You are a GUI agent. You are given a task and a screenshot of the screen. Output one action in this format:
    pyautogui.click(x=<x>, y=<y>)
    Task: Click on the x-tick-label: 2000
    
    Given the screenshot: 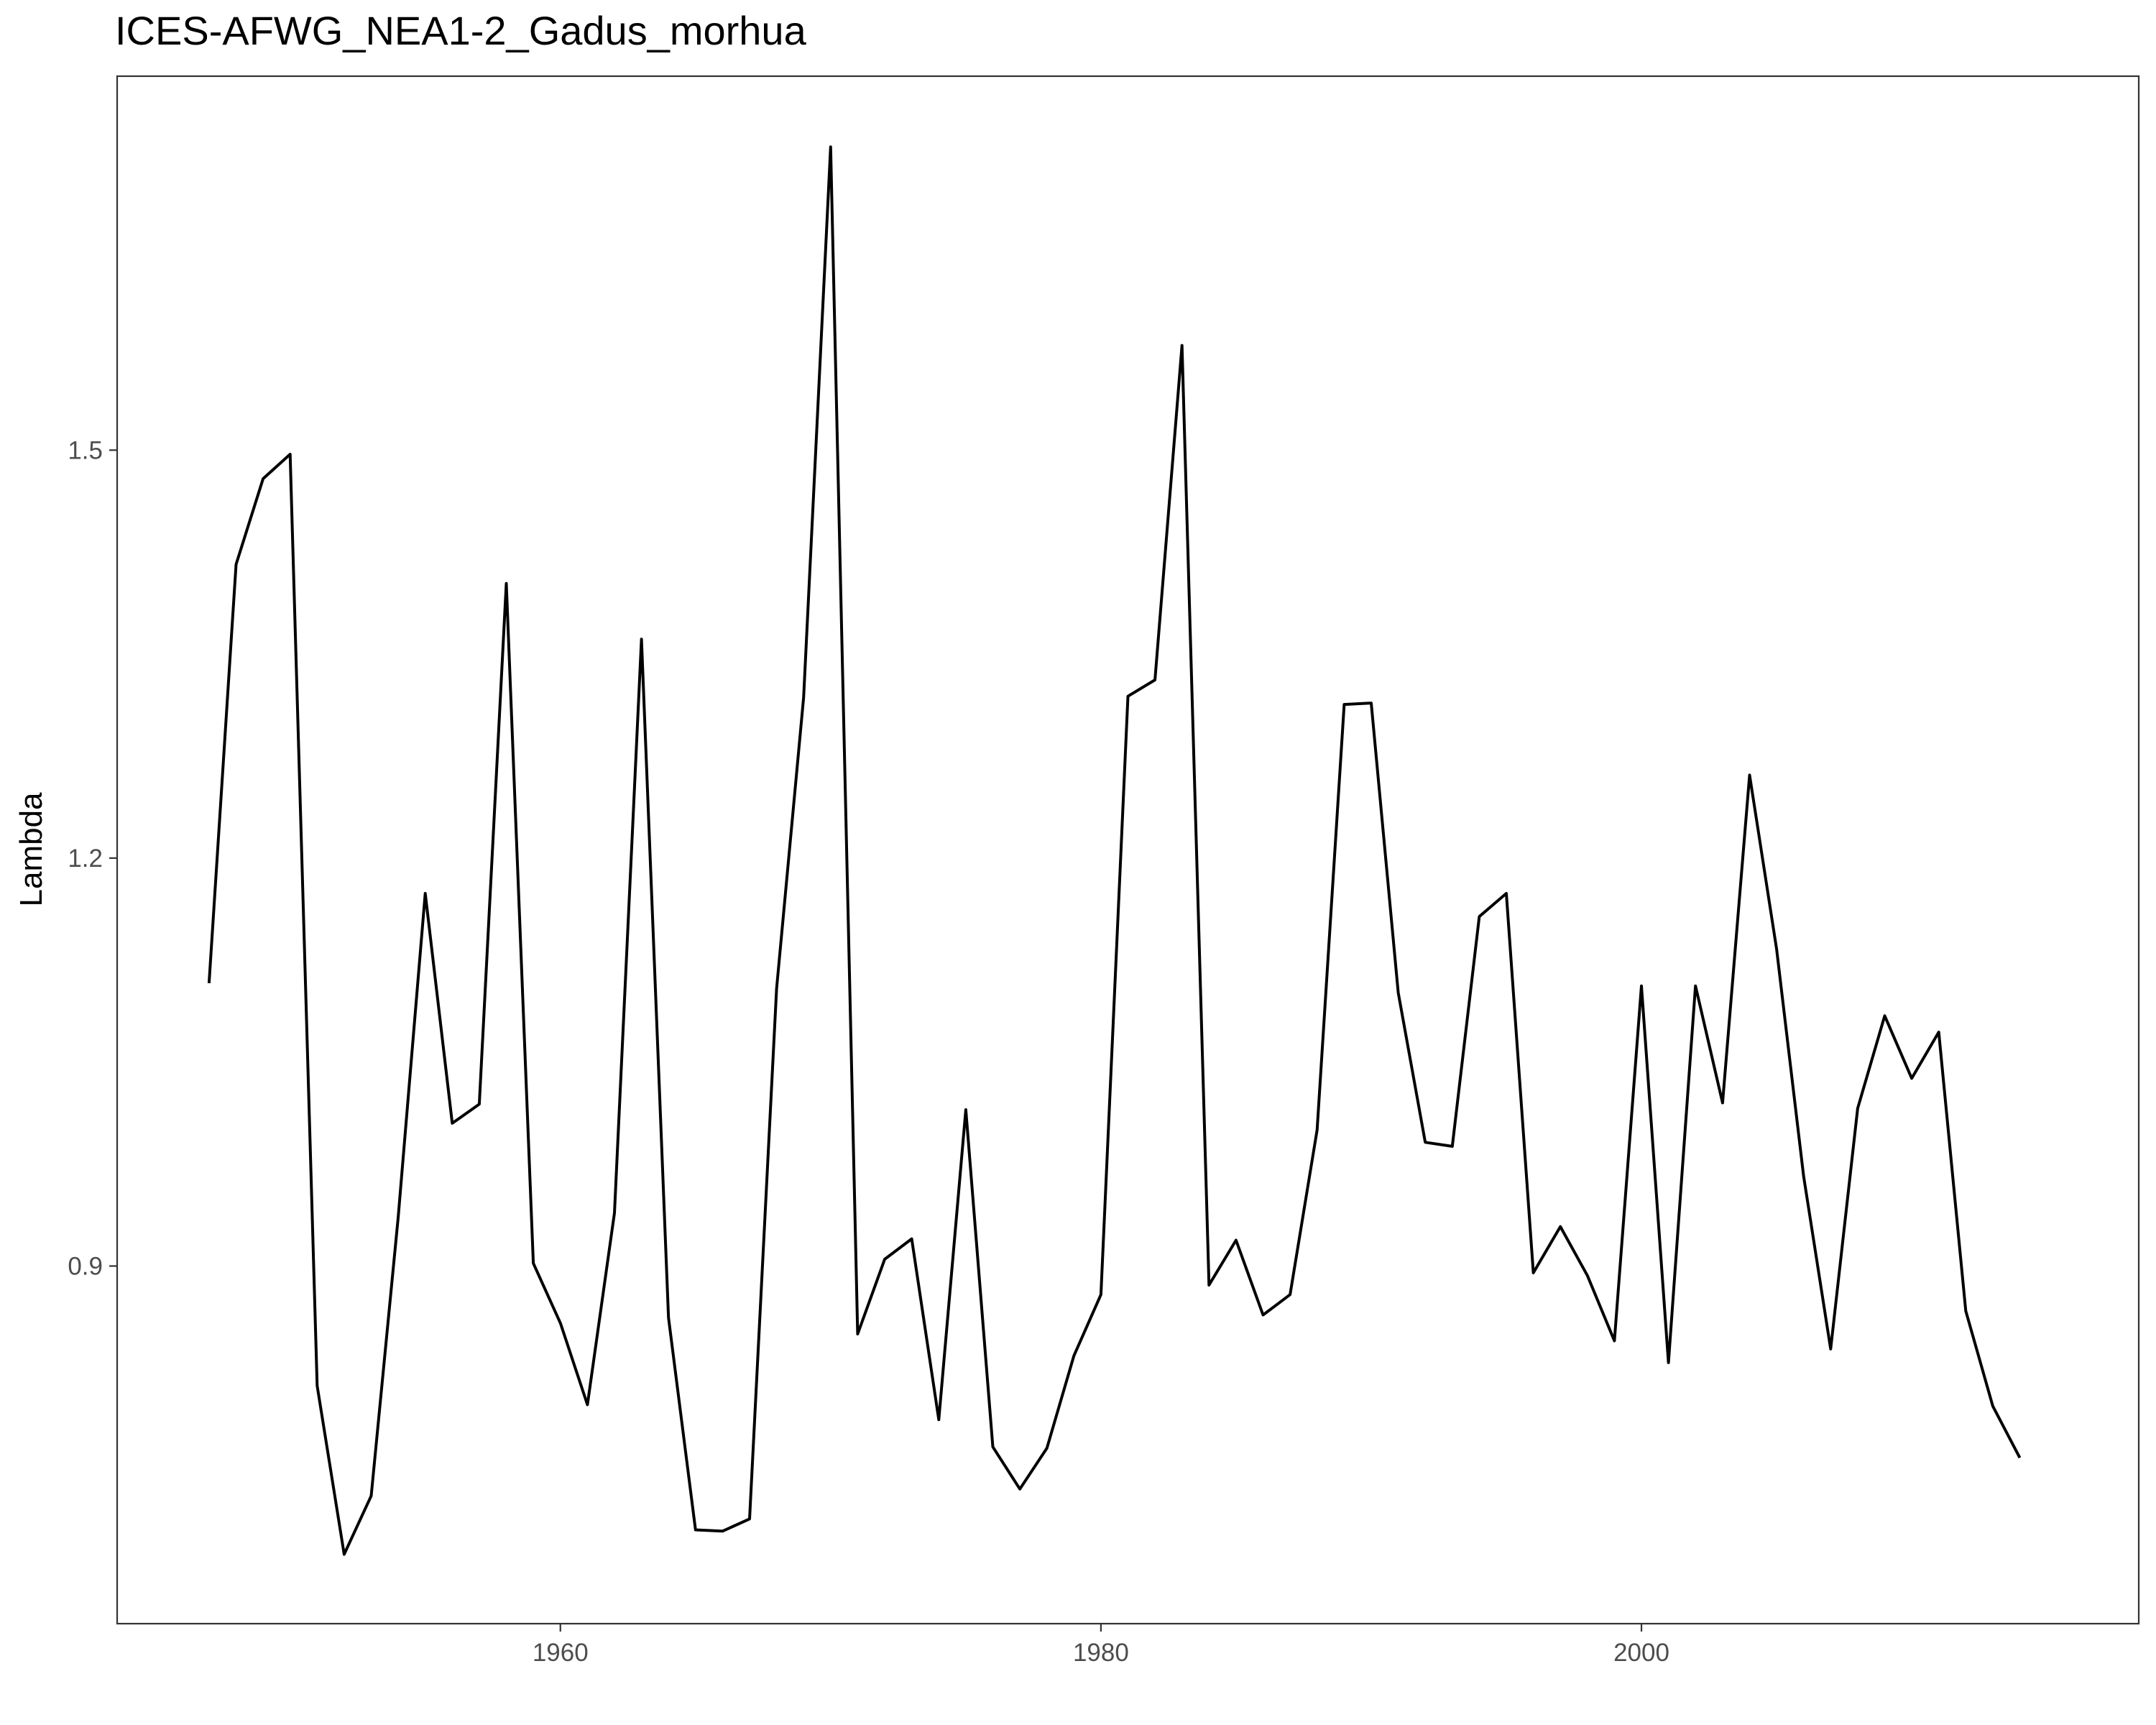 What is the action you would take?
    pyautogui.click(x=1641, y=1653)
    